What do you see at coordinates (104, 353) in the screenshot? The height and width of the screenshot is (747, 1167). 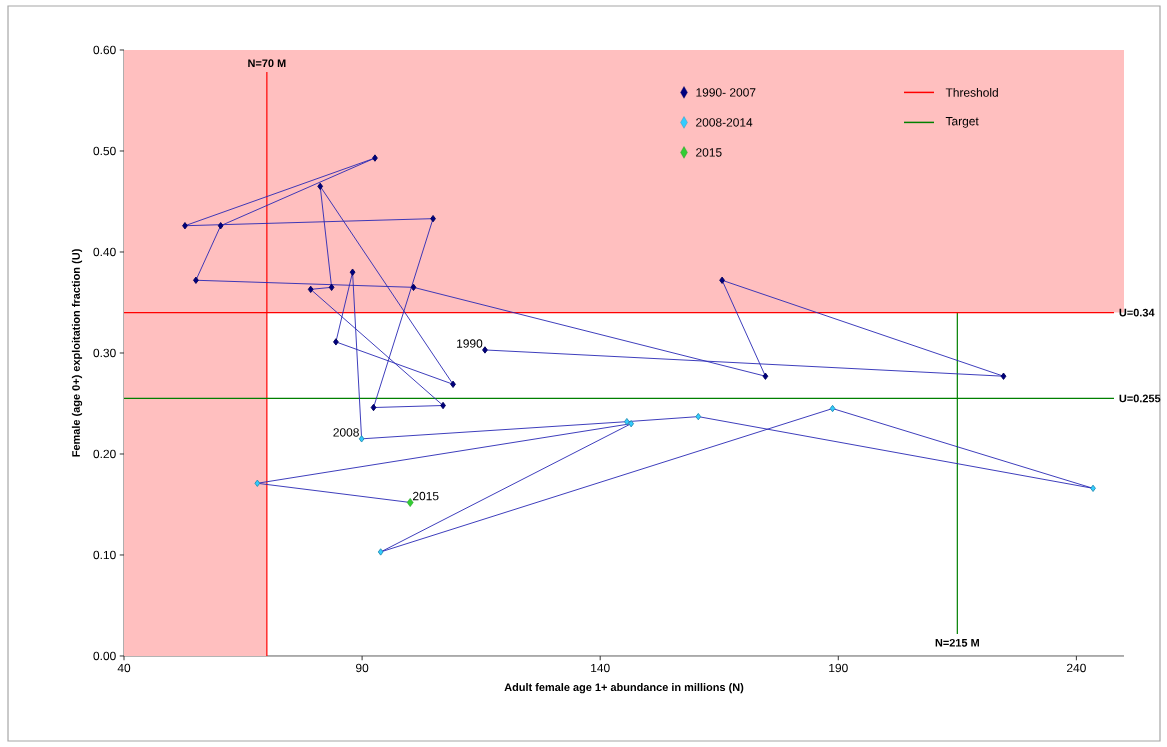 I see `y-tick-label: 0.30` at bounding box center [104, 353].